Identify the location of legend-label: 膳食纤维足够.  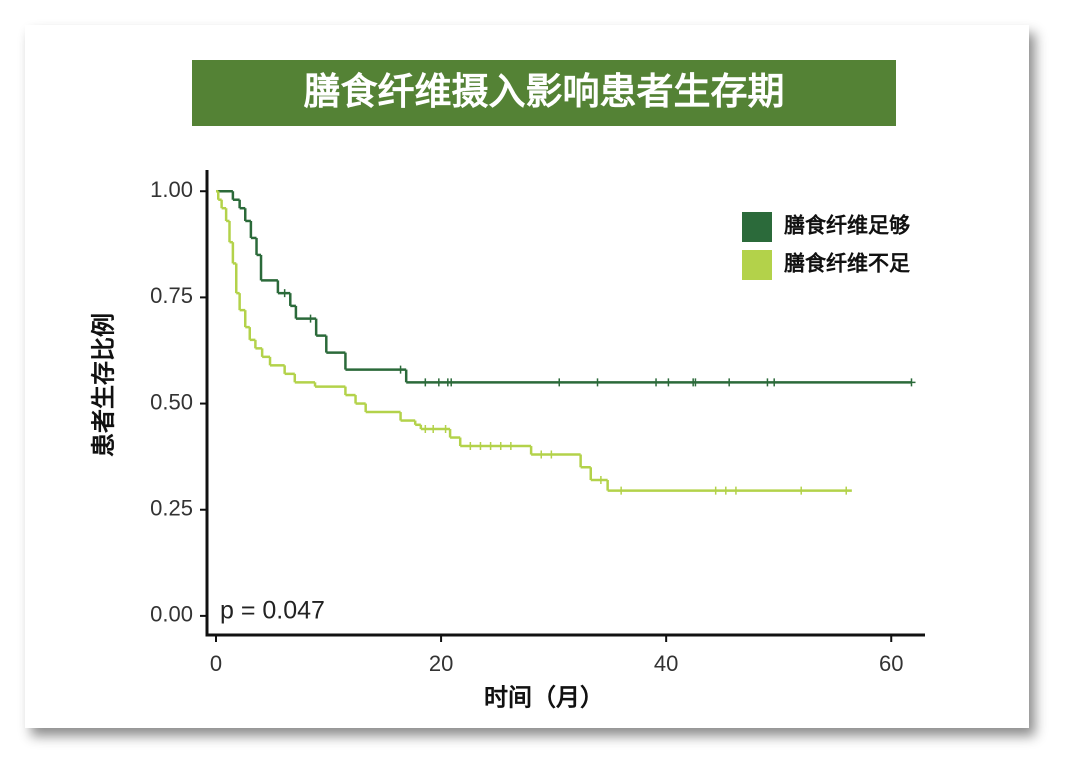
(847, 226).